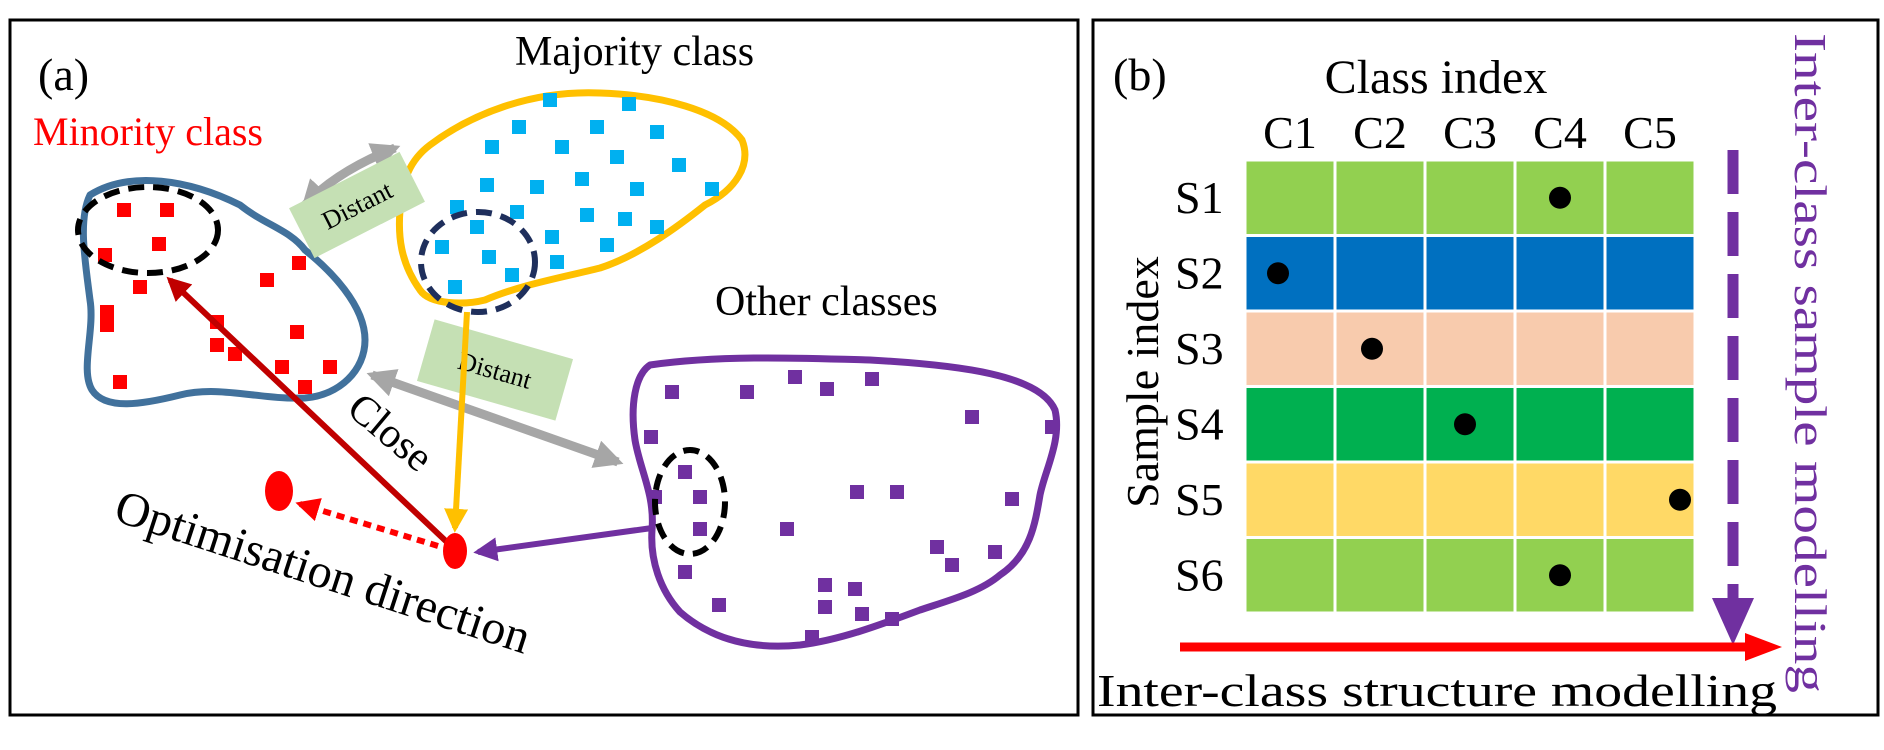 Image resolution: width=1884 pixels, height=750 pixels. Describe the element at coordinates (1380, 273) in the screenshot. I see `grid-cell-s2-c2` at that location.